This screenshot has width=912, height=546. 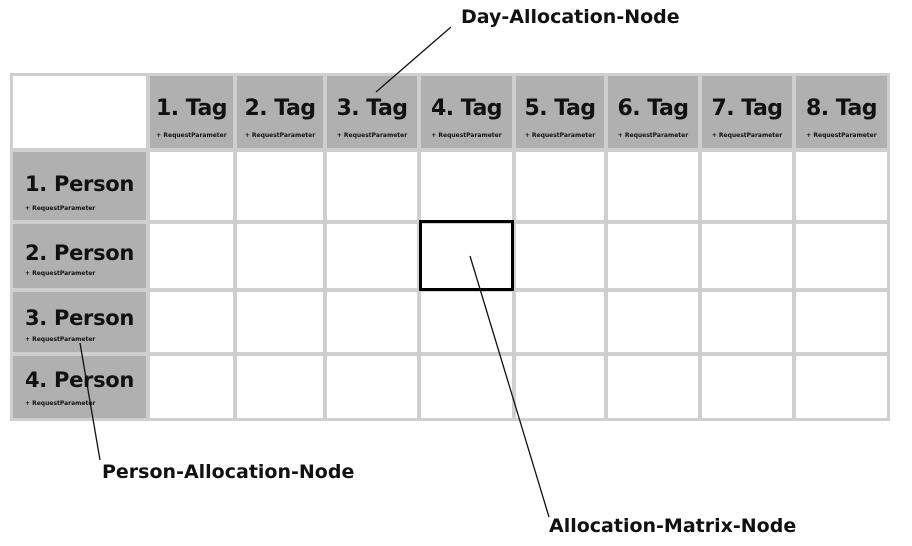 I want to click on person-header-title: 4. Person, so click(x=80, y=380).